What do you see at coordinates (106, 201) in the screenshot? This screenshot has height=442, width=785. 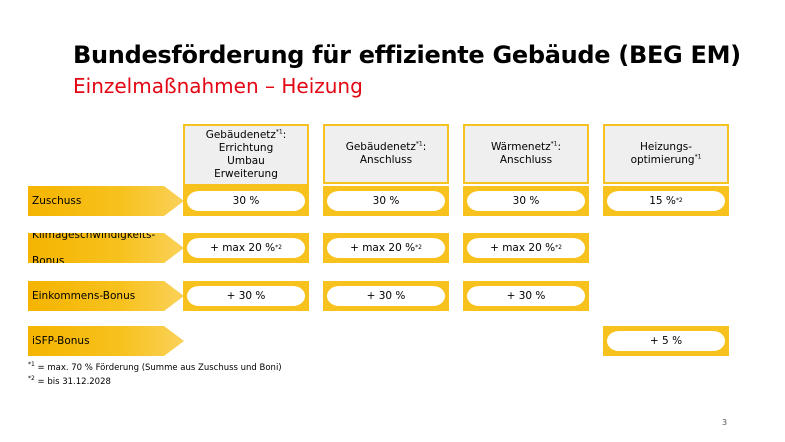 I see `row-label-zuschuss: Zuschuss` at bounding box center [106, 201].